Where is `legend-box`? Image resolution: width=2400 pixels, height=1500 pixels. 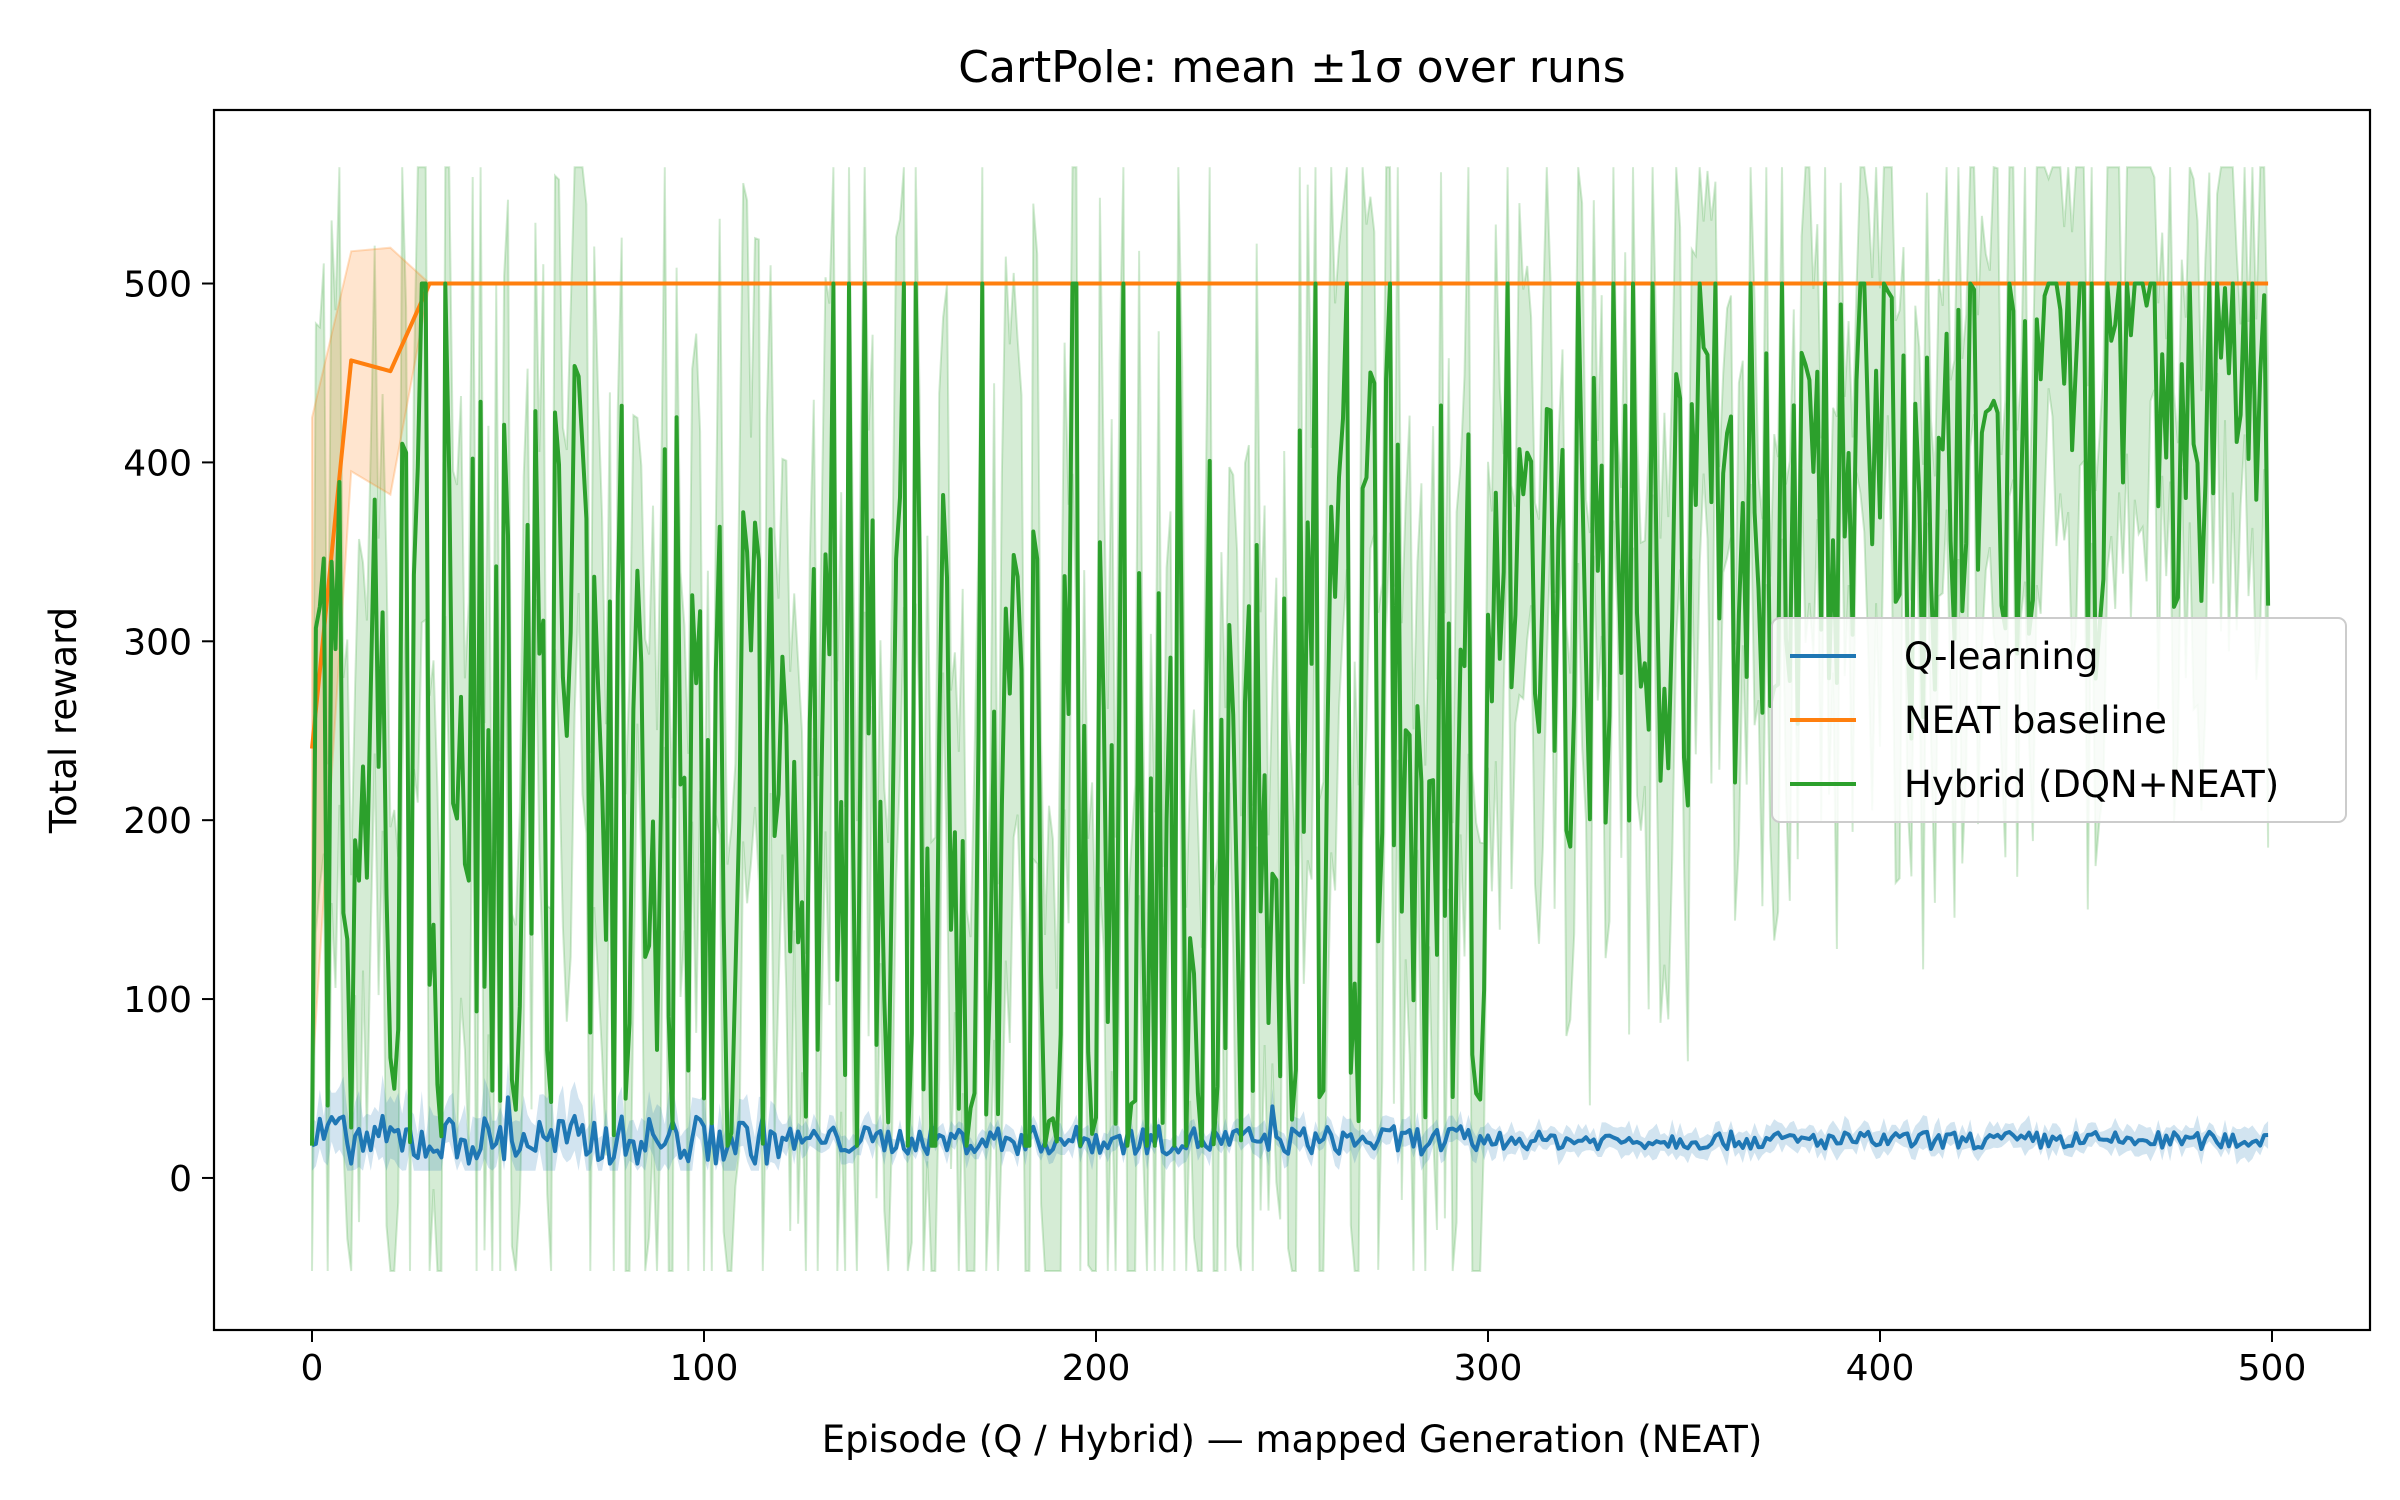 legend-box is located at coordinates (2059, 720).